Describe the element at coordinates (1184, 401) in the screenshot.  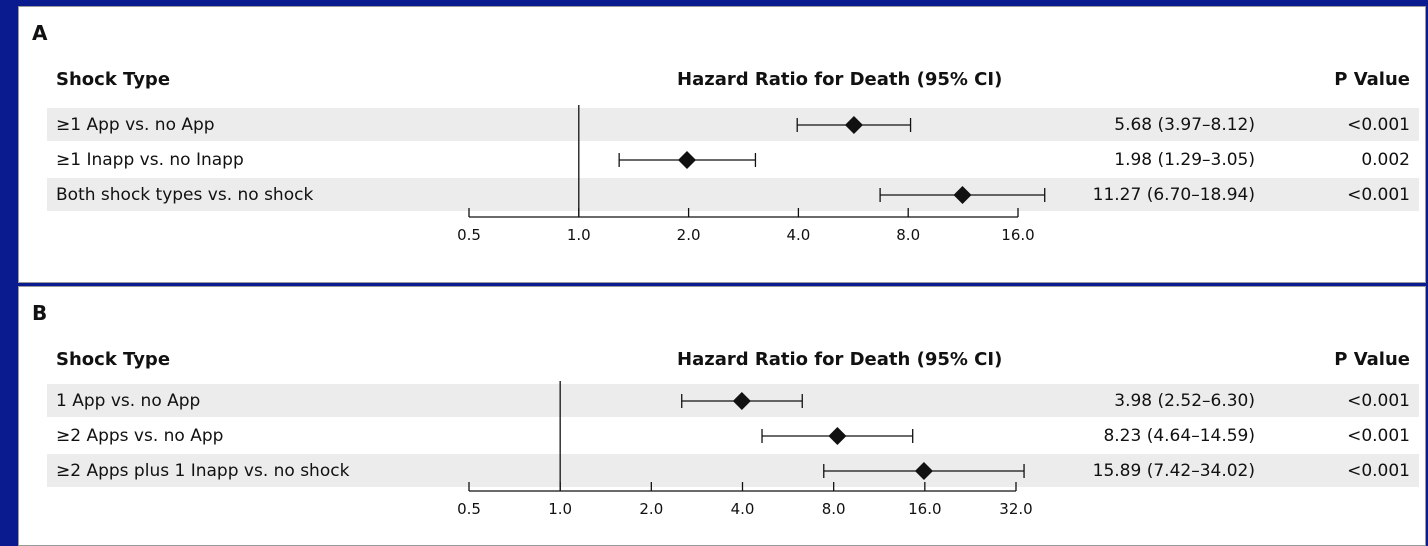
I see `hazard-ratio-value: 3.98 (2.52–6.30)` at that location.